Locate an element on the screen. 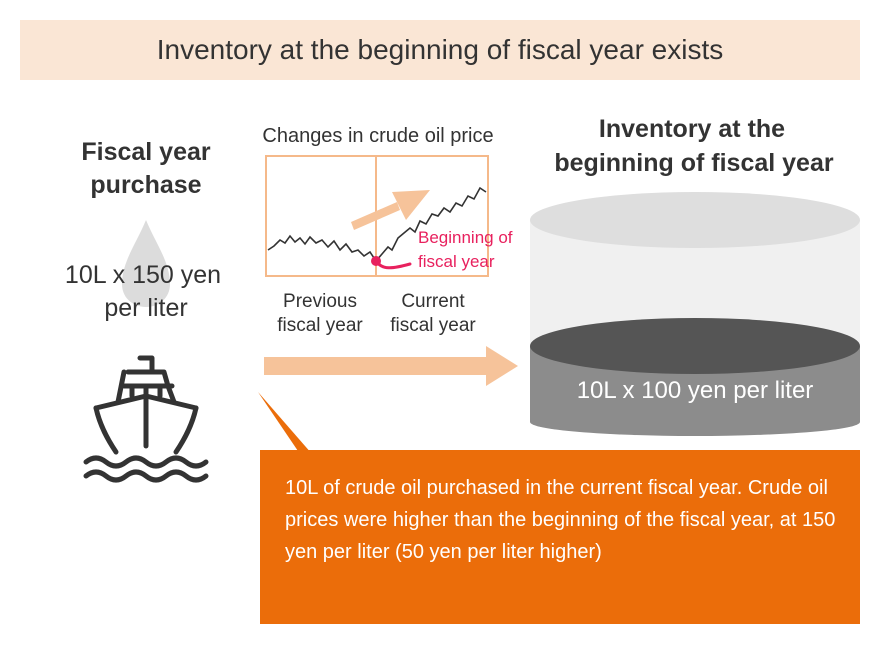 The height and width of the screenshot is (648, 880). chart-title: Changes in crude oil price is located at coordinates (377, 136).